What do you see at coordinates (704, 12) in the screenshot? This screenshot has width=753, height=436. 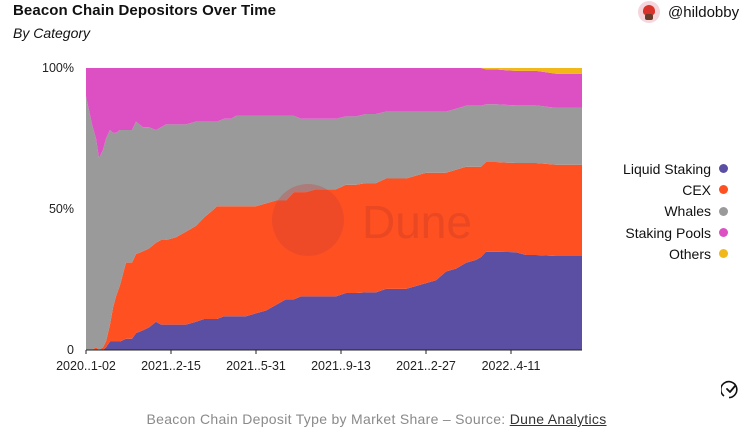 I see `author-handle: @hildobby` at bounding box center [704, 12].